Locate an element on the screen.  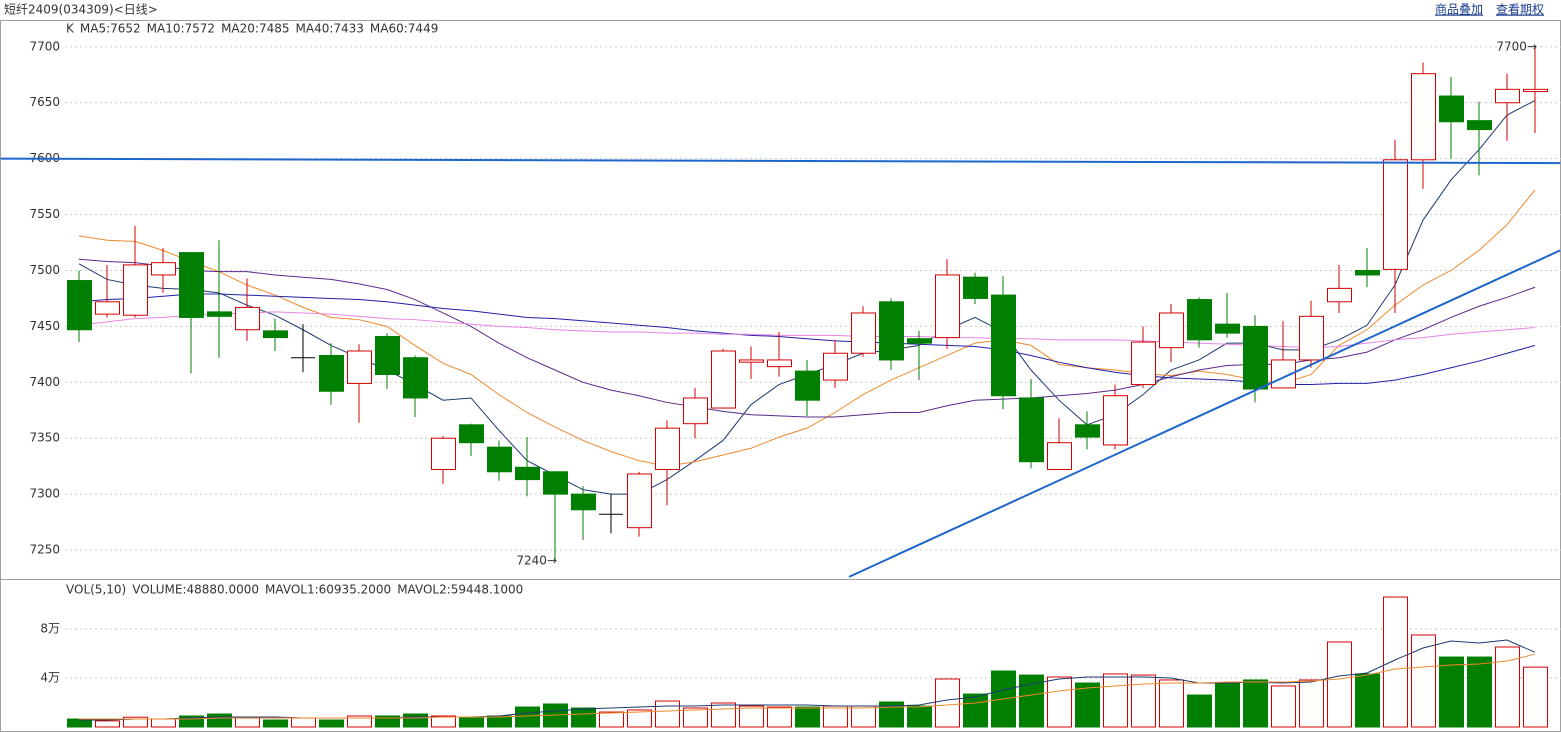
y-tick-label: 7350 is located at coordinates (44, 438).